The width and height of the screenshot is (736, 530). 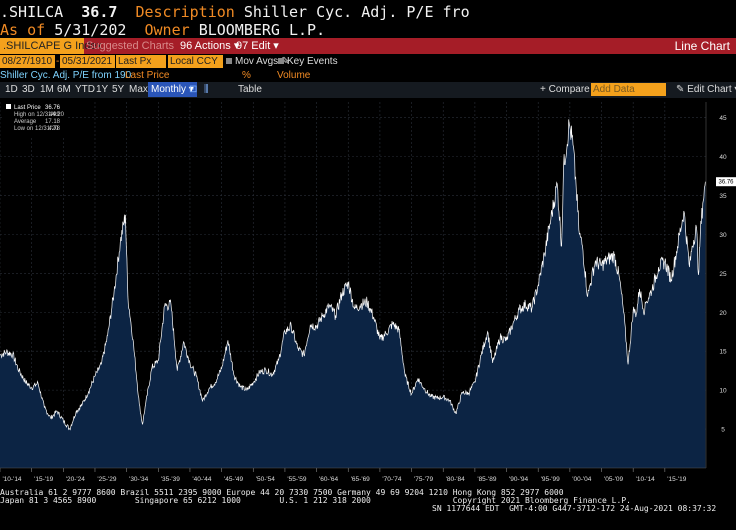 I want to click on x-tick-label: '65-'69, so click(x=360, y=479).